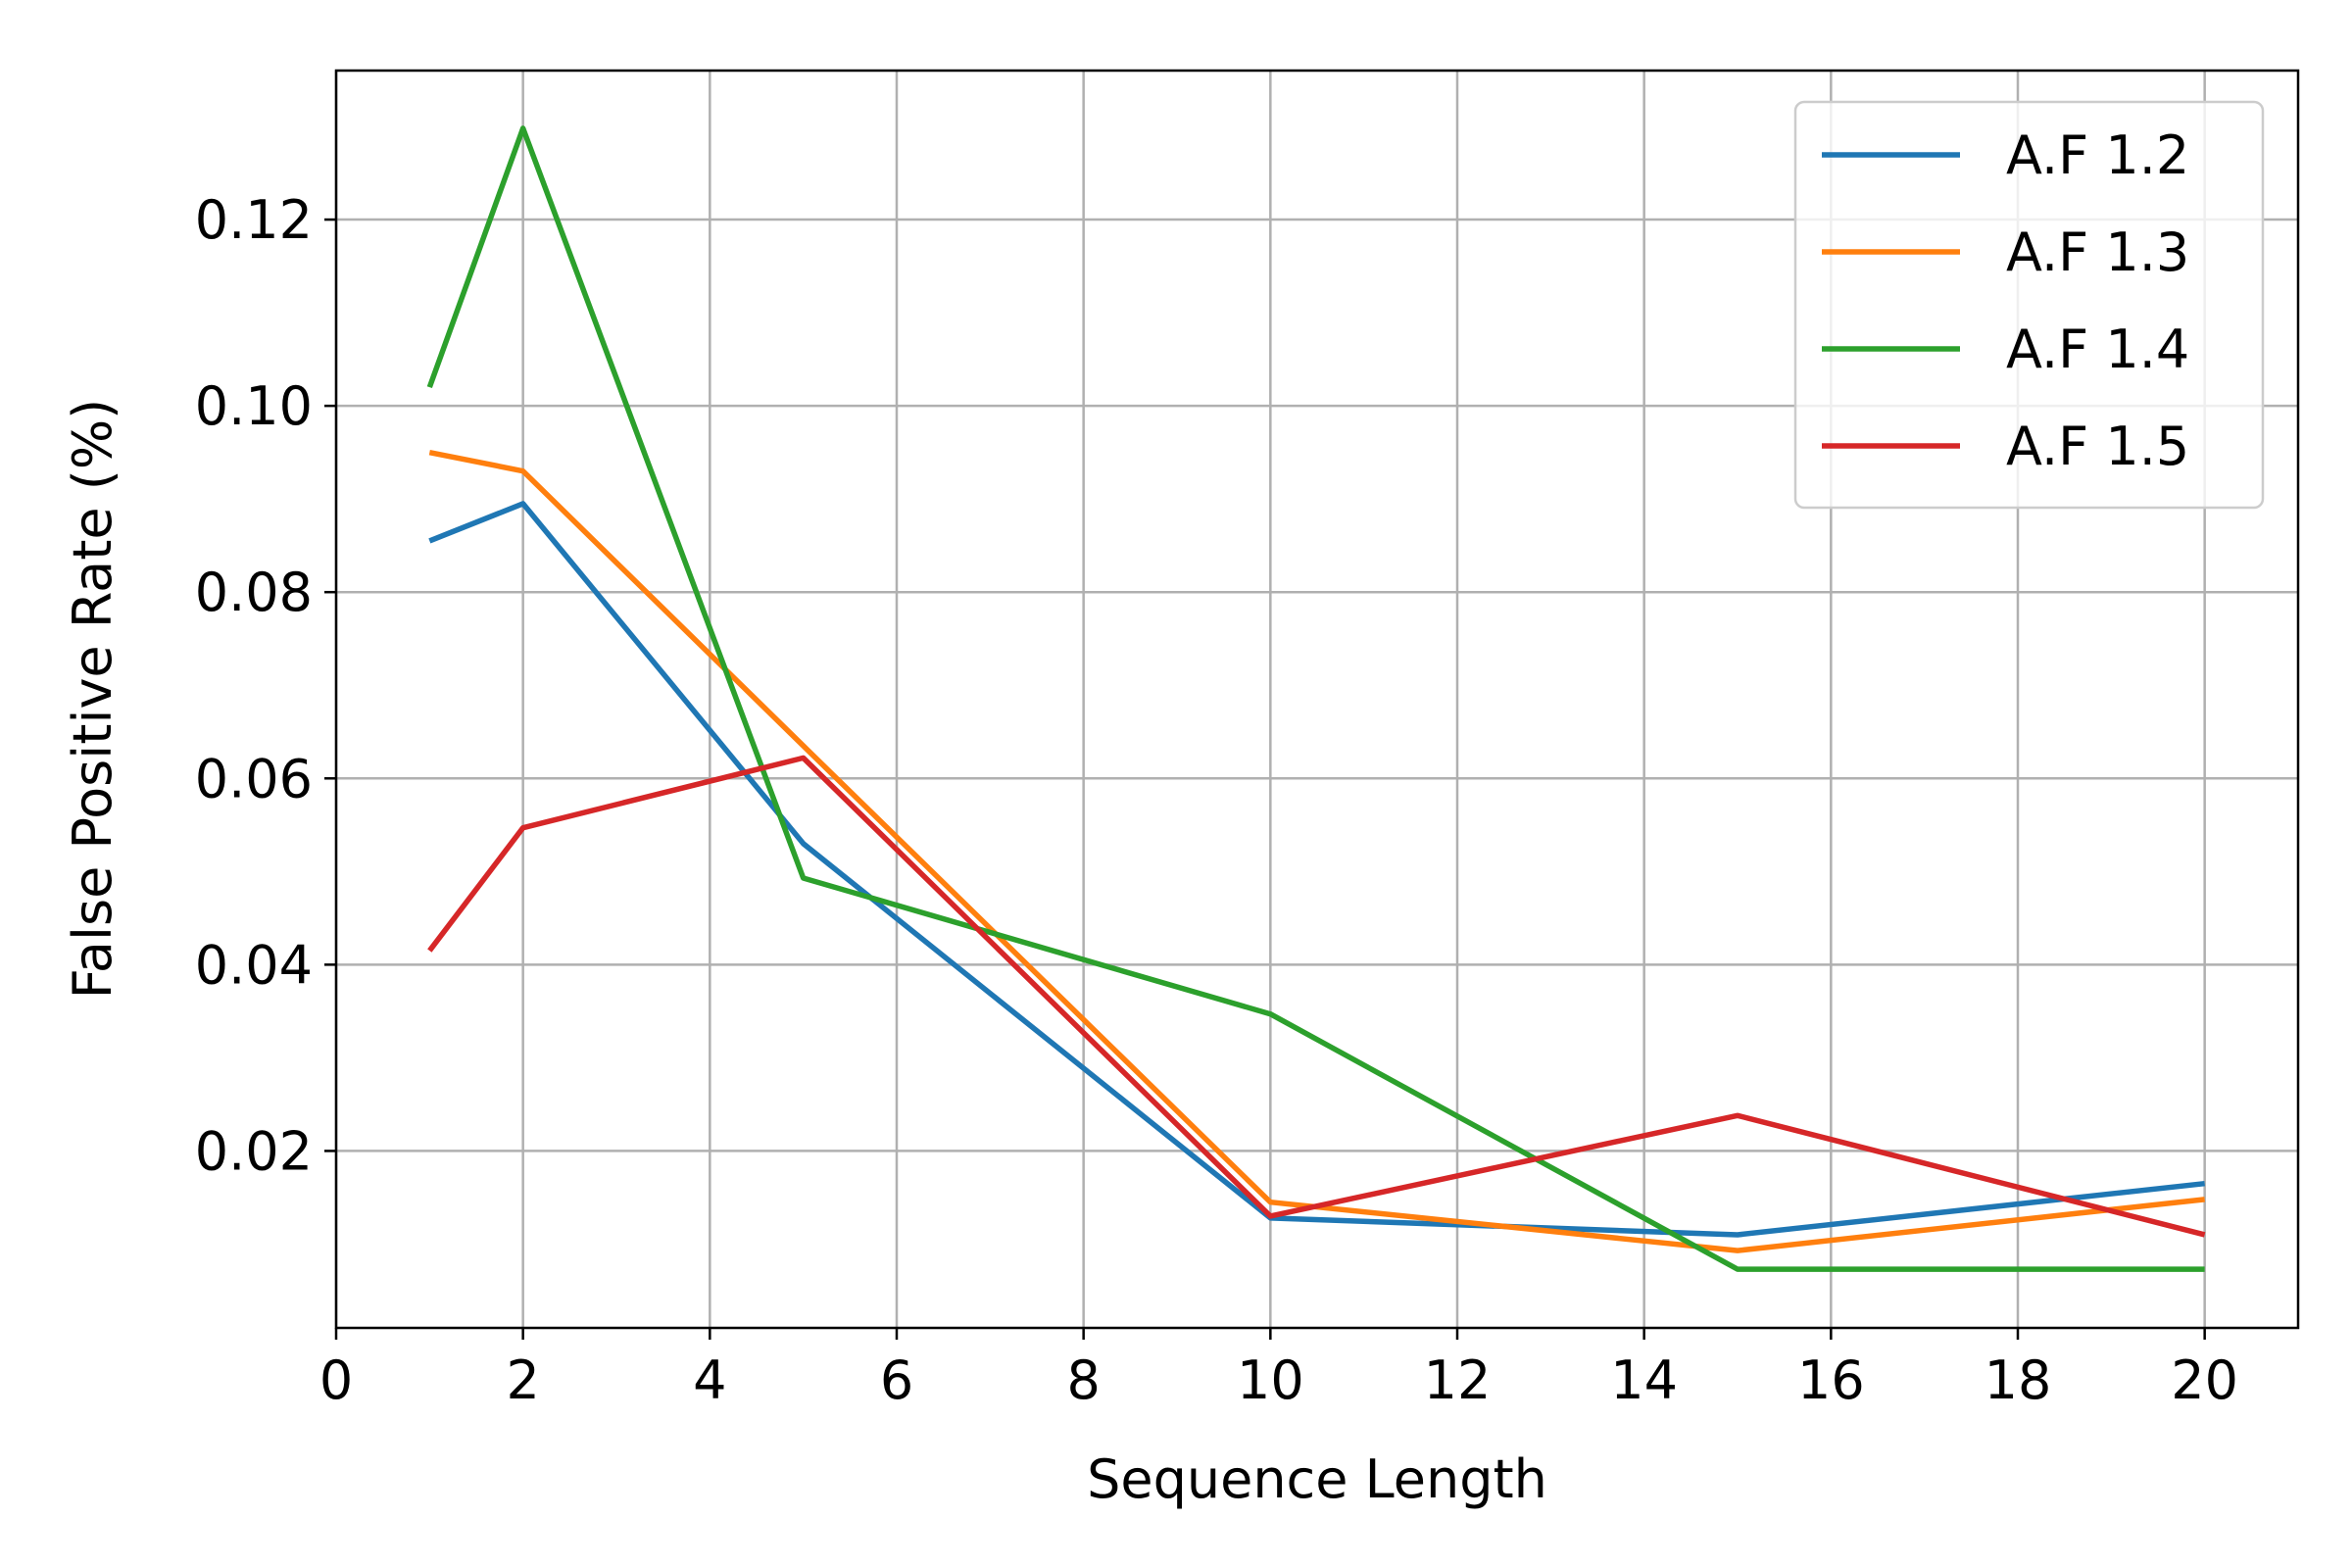 The height and width of the screenshot is (1568, 2352). I want to click on legend-label: A.F 1.4, so click(2097, 349).